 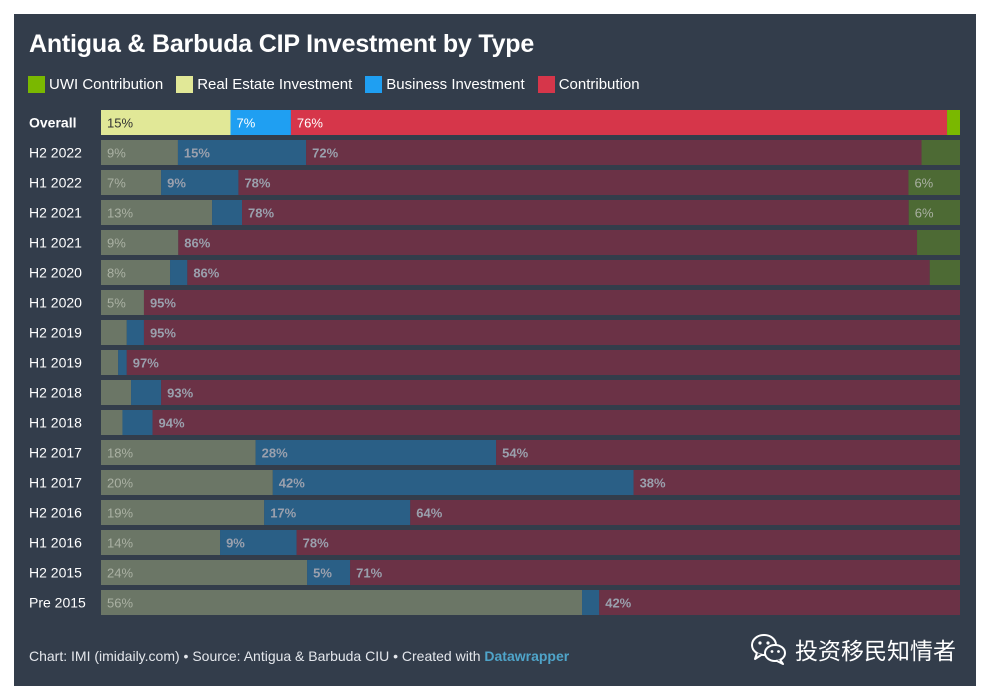 What do you see at coordinates (551, 332) in the screenshot?
I see `bar-h2-2019-contribution` at bounding box center [551, 332].